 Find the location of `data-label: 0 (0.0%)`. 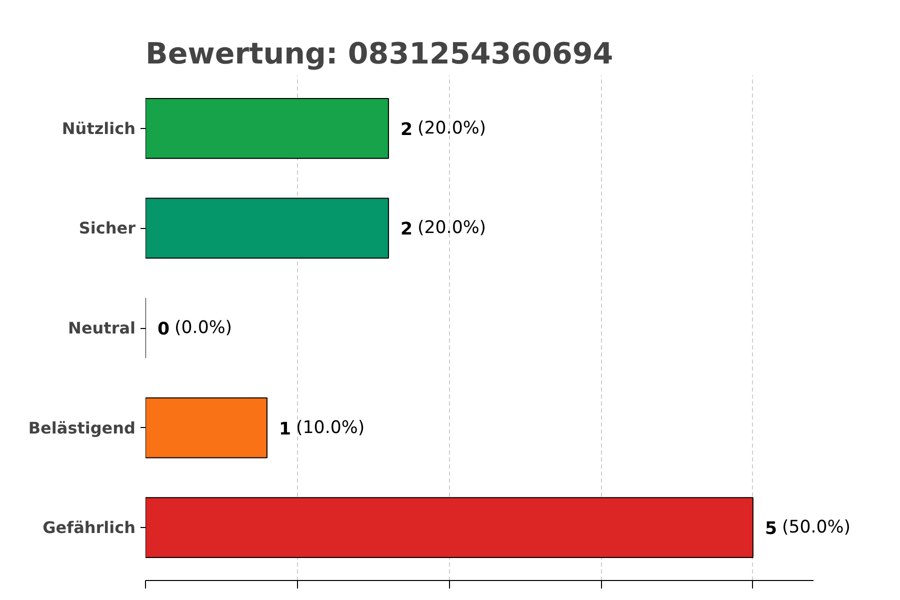

data-label: 0 (0.0%) is located at coordinates (195, 329).